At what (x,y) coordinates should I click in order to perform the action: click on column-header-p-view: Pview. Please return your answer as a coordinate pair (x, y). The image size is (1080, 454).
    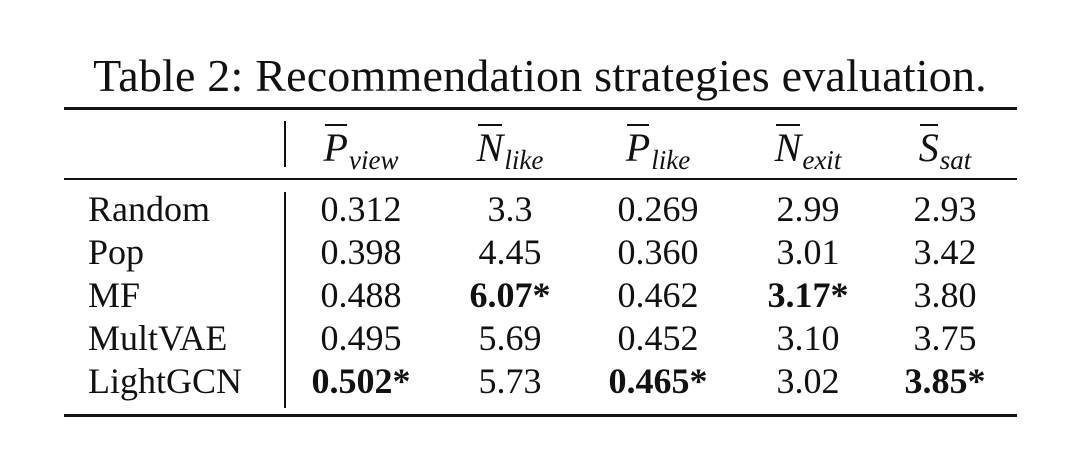
    Looking at the image, I should click on (361, 147).